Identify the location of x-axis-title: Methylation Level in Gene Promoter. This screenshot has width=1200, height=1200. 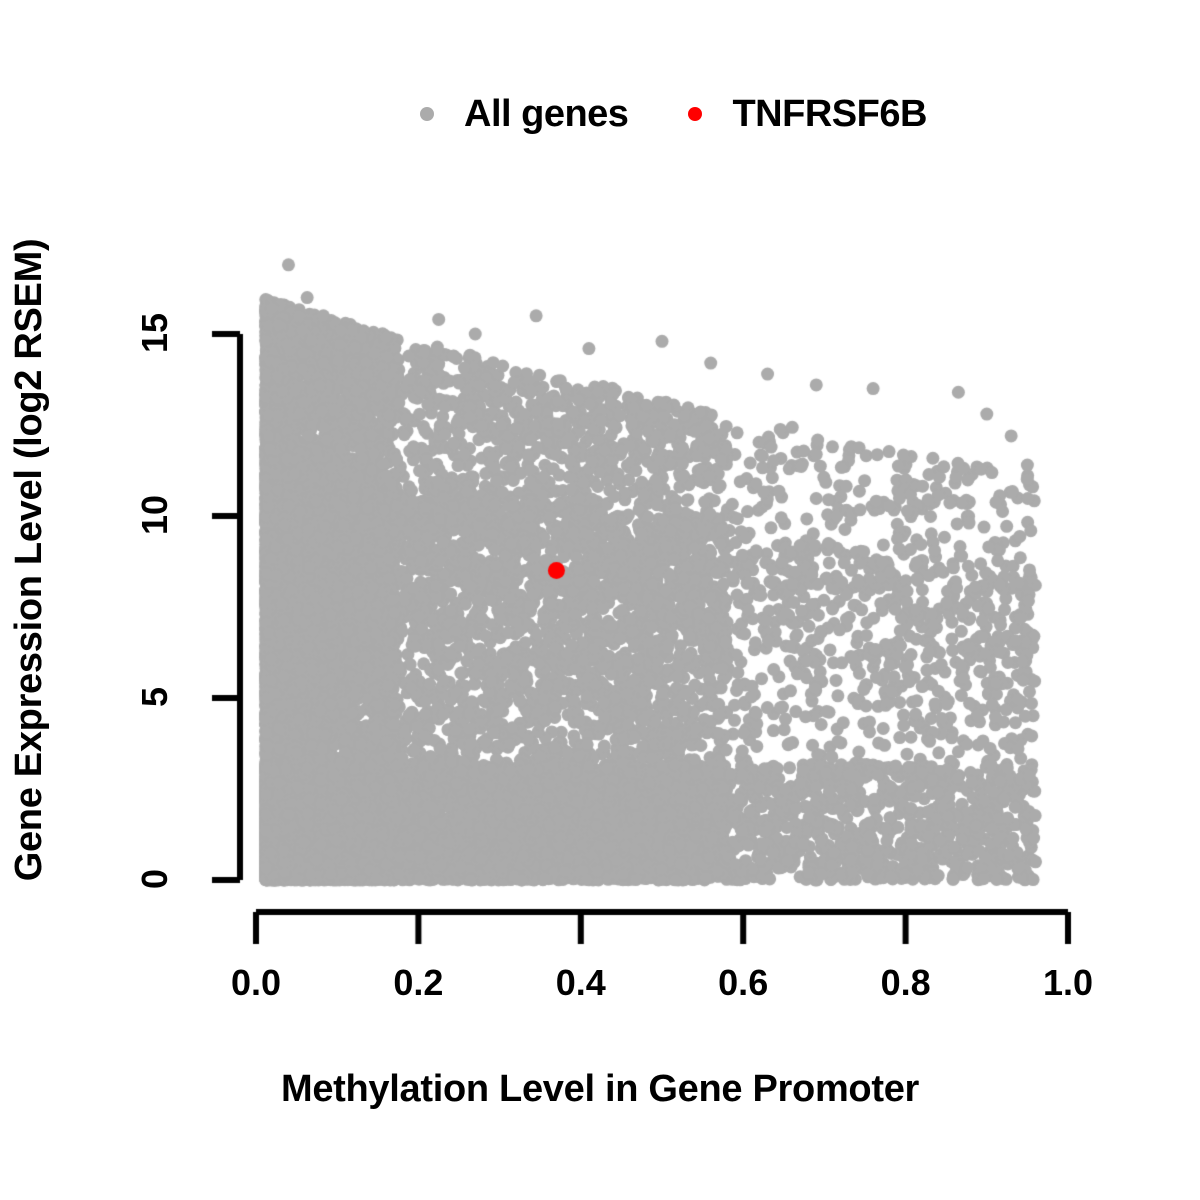
(600, 1089).